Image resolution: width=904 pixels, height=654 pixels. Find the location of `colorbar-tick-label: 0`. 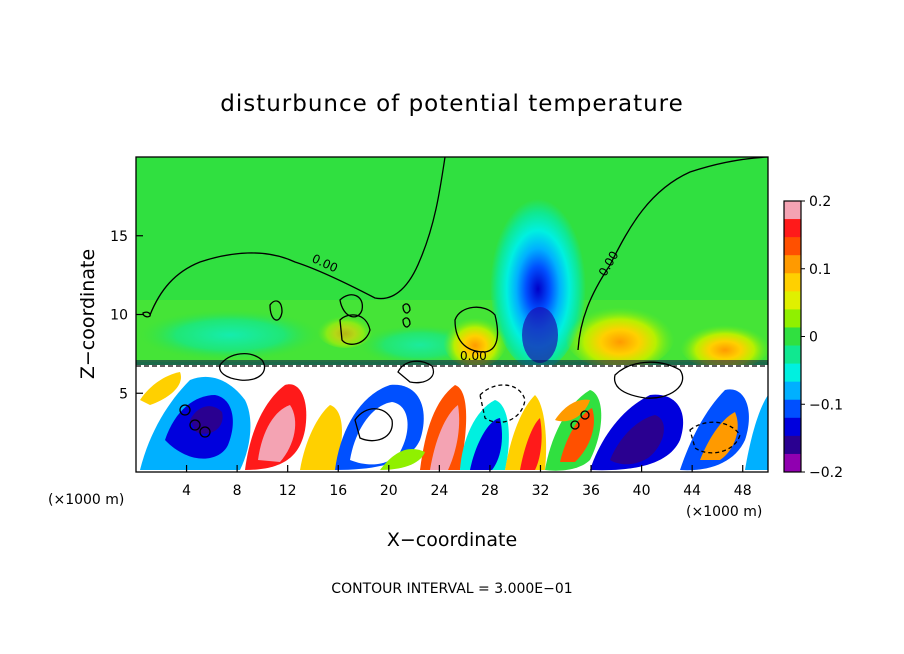

colorbar-tick-label: 0 is located at coordinates (813, 338).